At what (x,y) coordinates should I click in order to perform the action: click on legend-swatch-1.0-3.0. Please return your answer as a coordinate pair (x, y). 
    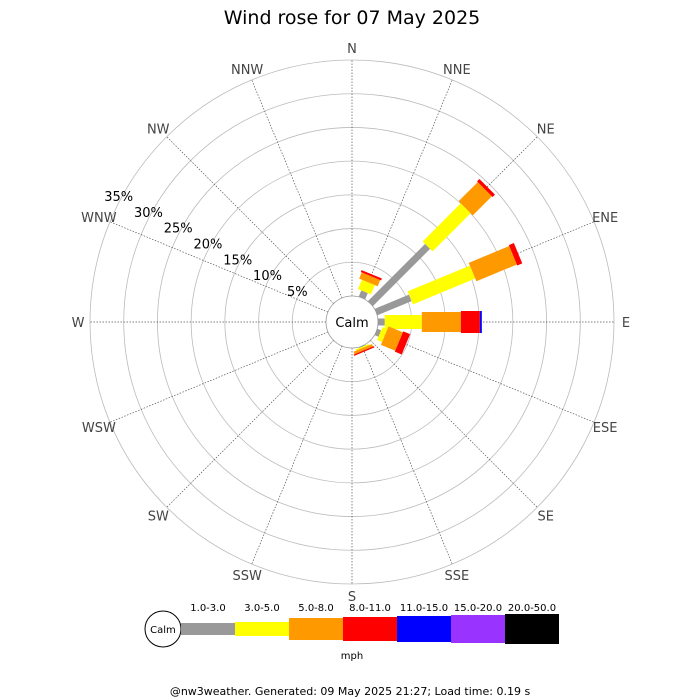
    Looking at the image, I should click on (208, 629).